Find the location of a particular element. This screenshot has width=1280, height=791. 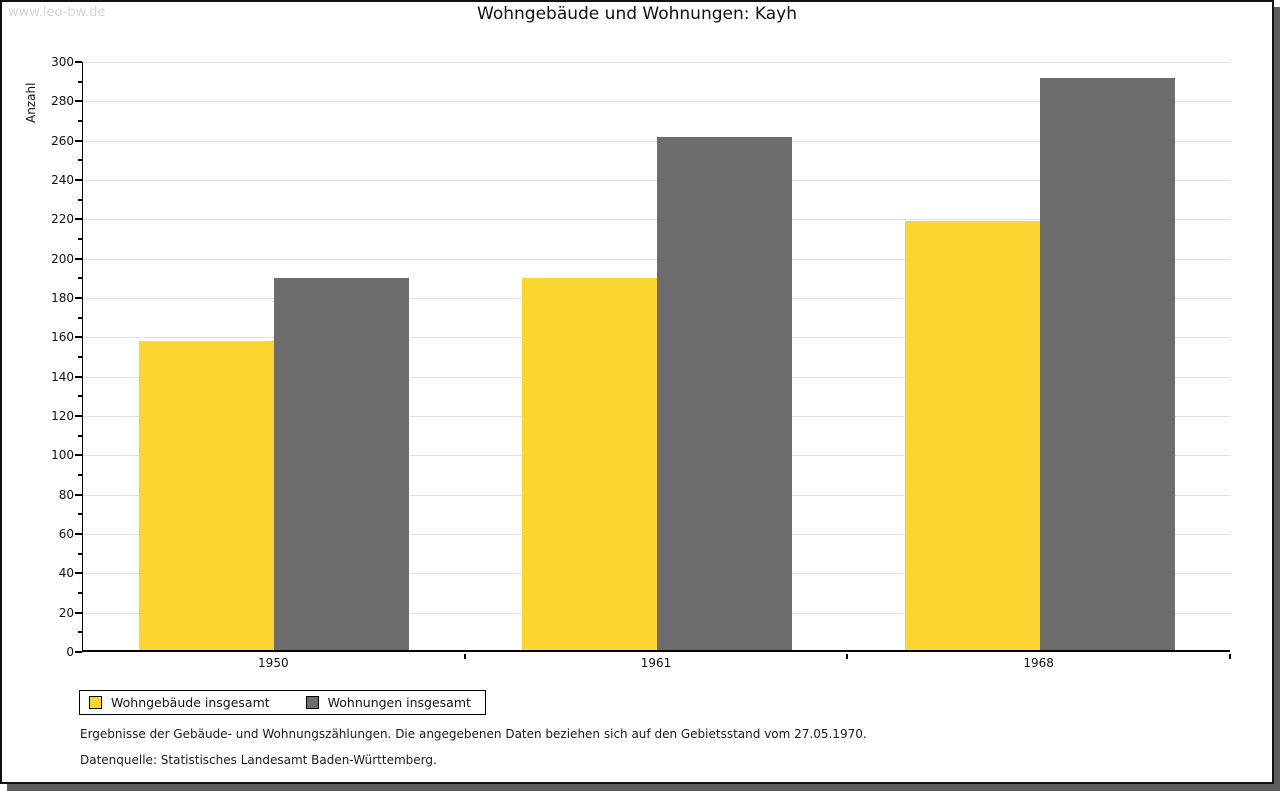

y-tick-label-20: 20 is located at coordinates (66, 612).